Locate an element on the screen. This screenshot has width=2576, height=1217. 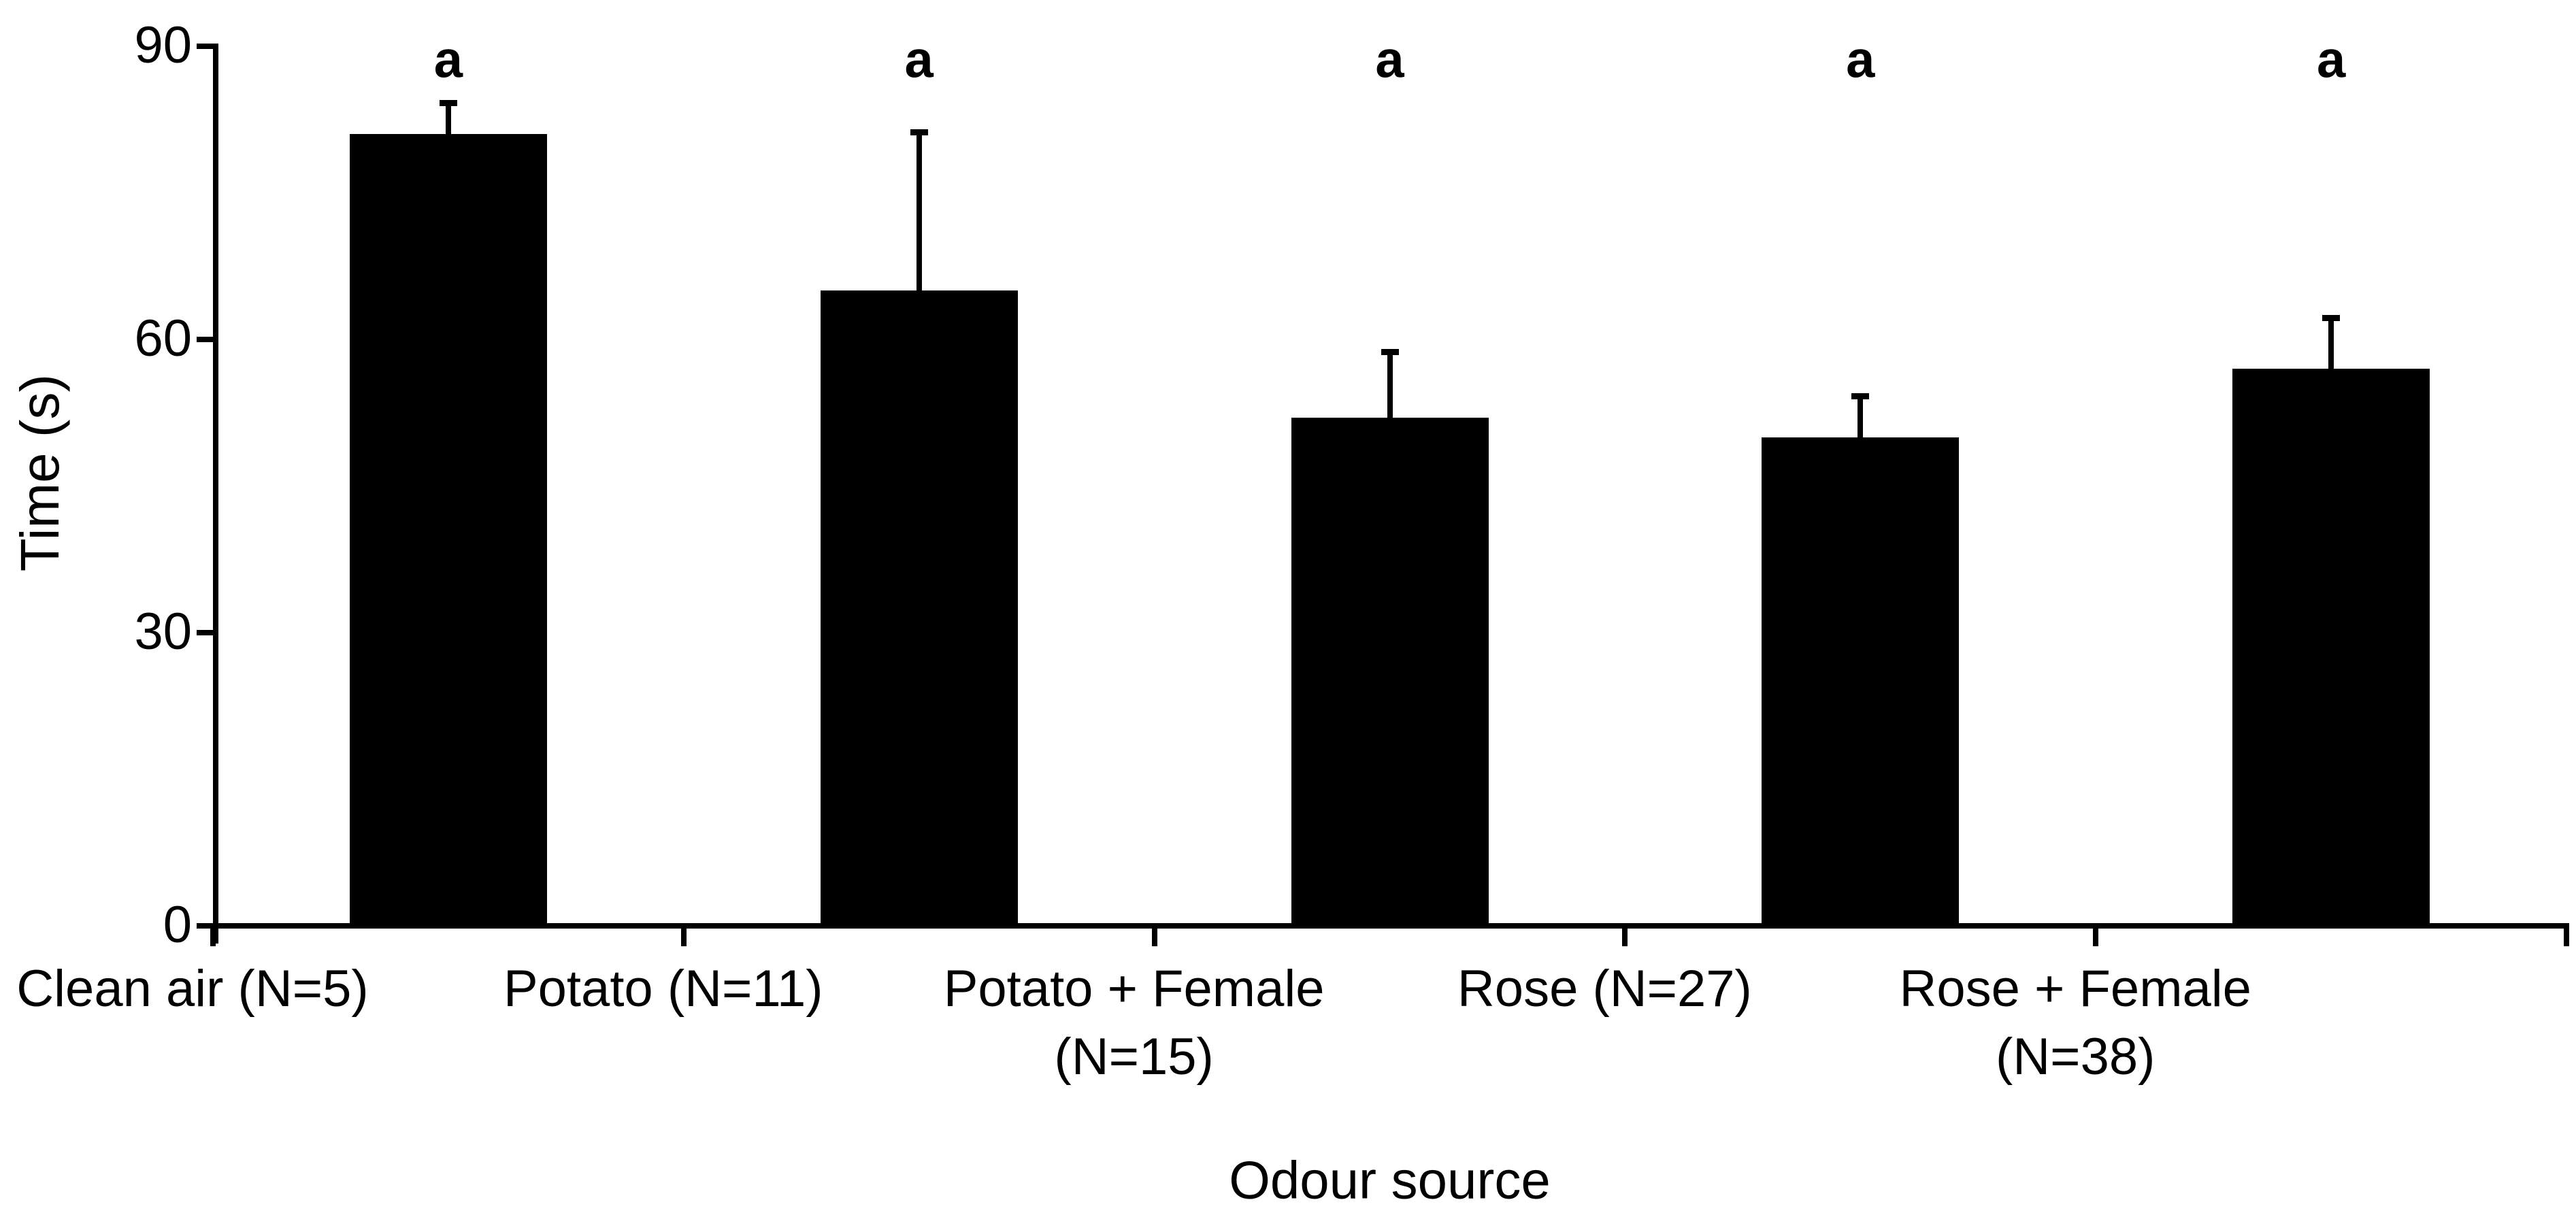
category-label: Potato + Female (N=15) is located at coordinates (1134, 1023).